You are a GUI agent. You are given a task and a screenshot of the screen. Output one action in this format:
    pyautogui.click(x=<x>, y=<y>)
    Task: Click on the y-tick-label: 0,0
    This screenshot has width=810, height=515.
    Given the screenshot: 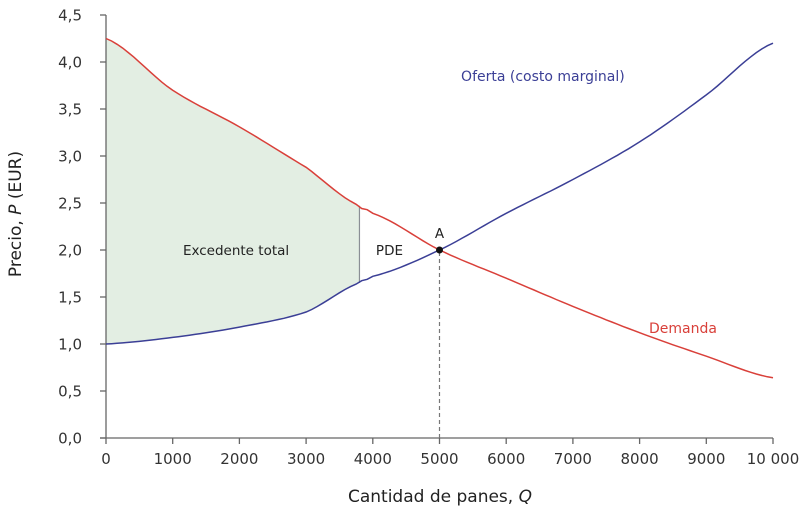 What is the action you would take?
    pyautogui.click(x=70, y=439)
    